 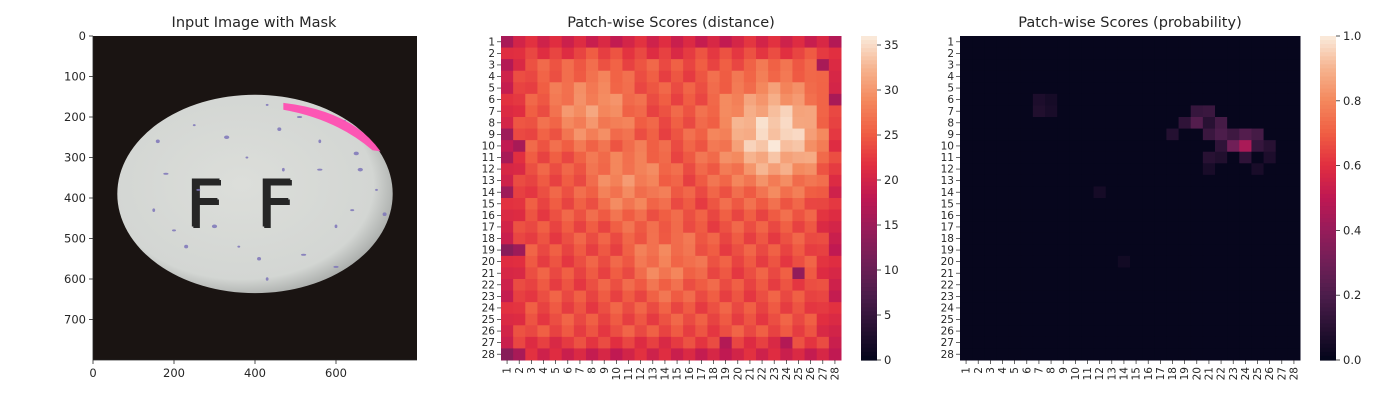 What do you see at coordinates (488, 228) in the screenshot?
I see `y-tick-label: 17` at bounding box center [488, 228].